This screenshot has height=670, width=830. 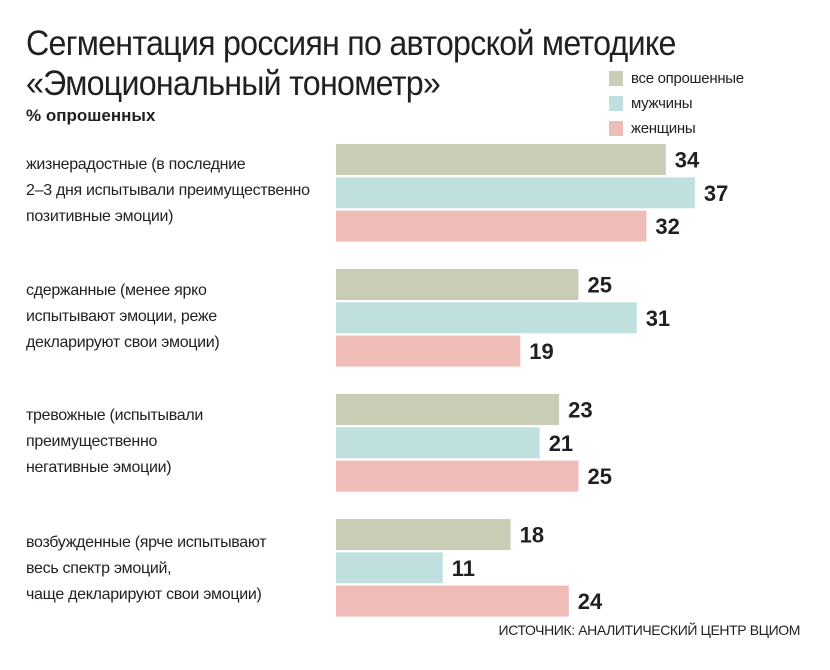 I want to click on legend-swatch-all, so click(x=616, y=78).